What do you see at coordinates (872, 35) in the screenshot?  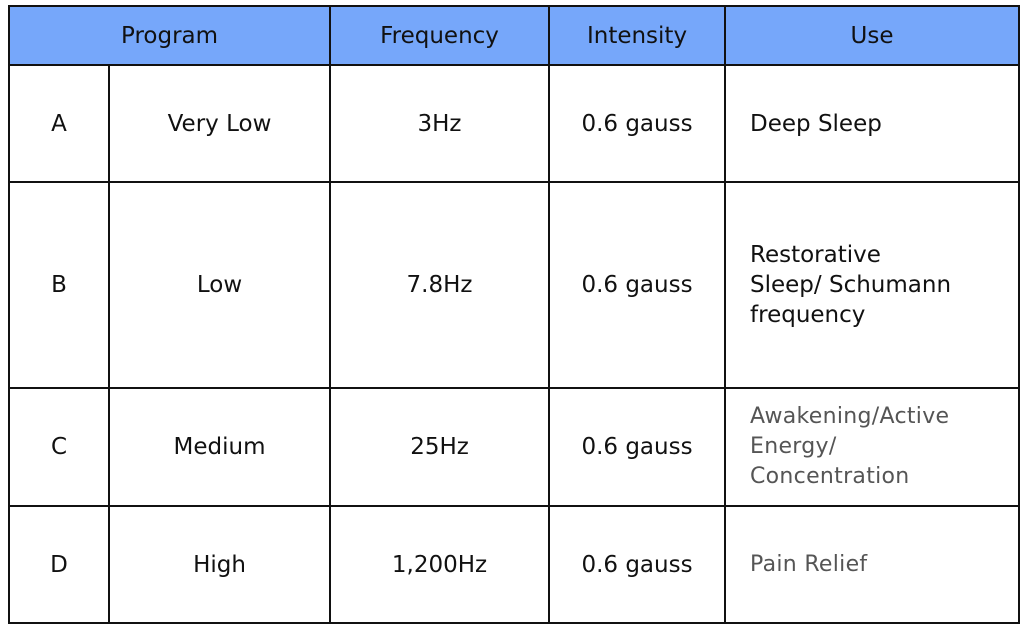 I see `header-cell: Use` at bounding box center [872, 35].